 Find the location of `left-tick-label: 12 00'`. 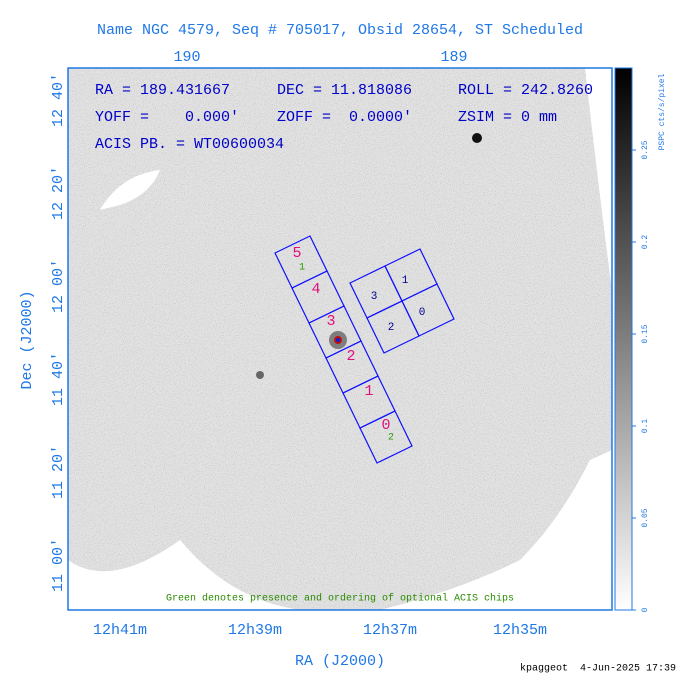

left-tick-label: 12 00' is located at coordinates (58, 286).